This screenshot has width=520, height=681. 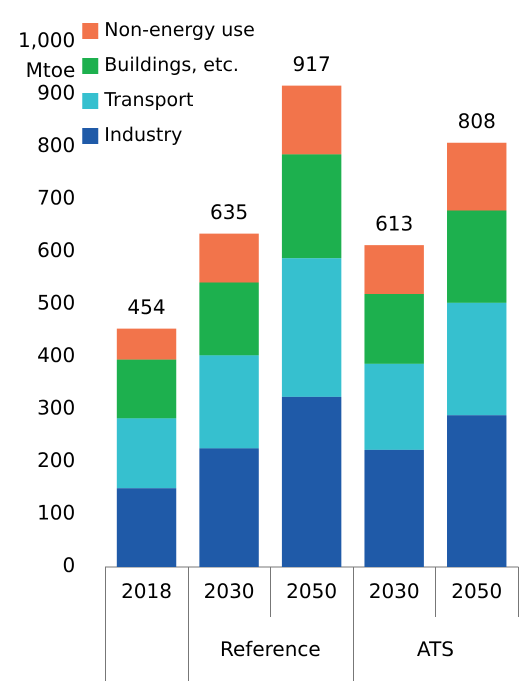 I want to click on text: ATS, so click(x=435, y=649).